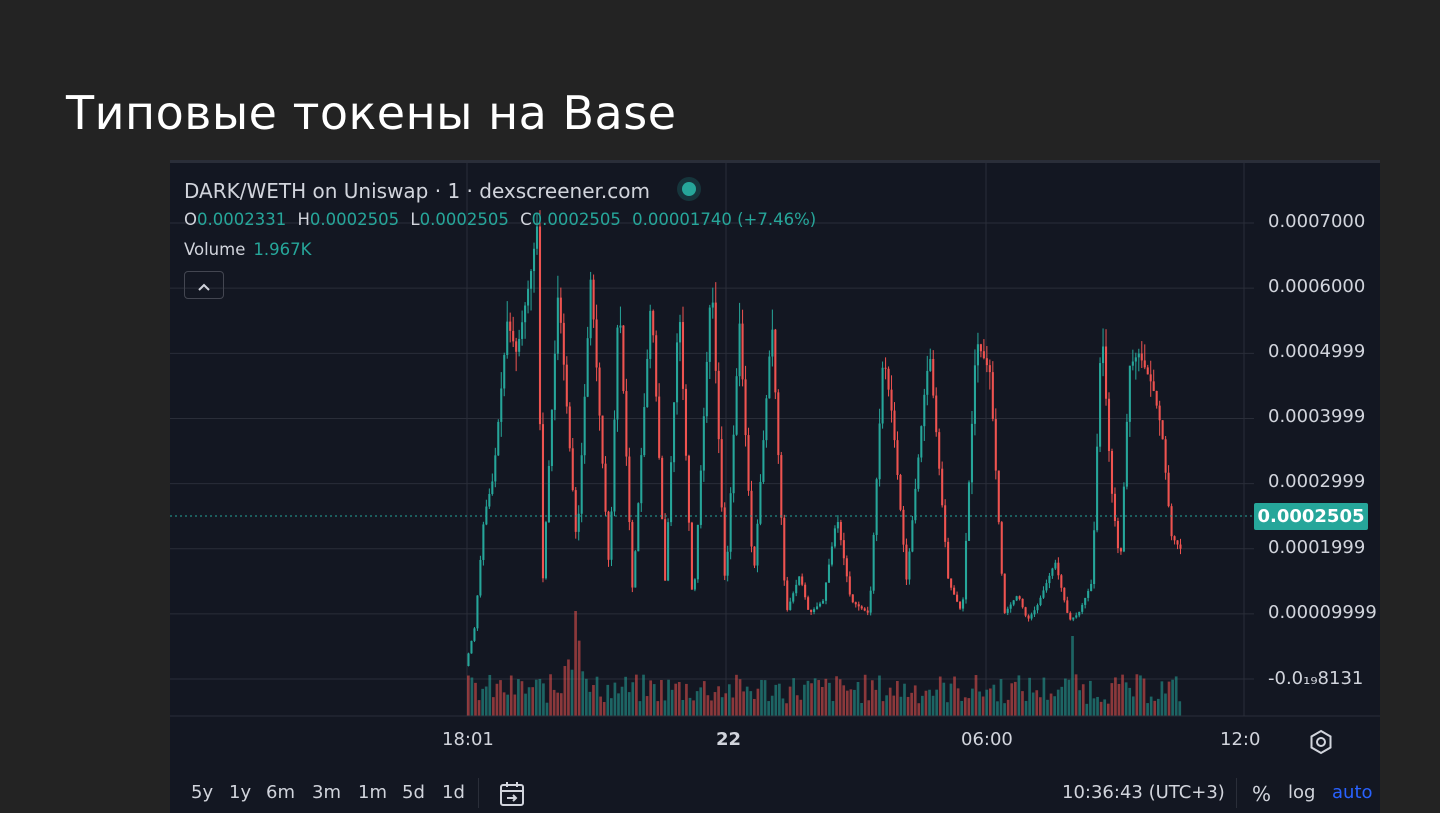  Describe the element at coordinates (415, 219) in the screenshot. I see `low-label: L` at that location.